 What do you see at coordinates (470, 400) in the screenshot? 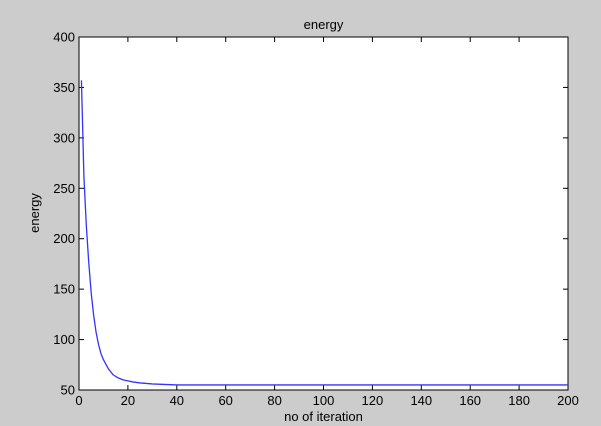
I see `x-tick-label: 160` at bounding box center [470, 400].